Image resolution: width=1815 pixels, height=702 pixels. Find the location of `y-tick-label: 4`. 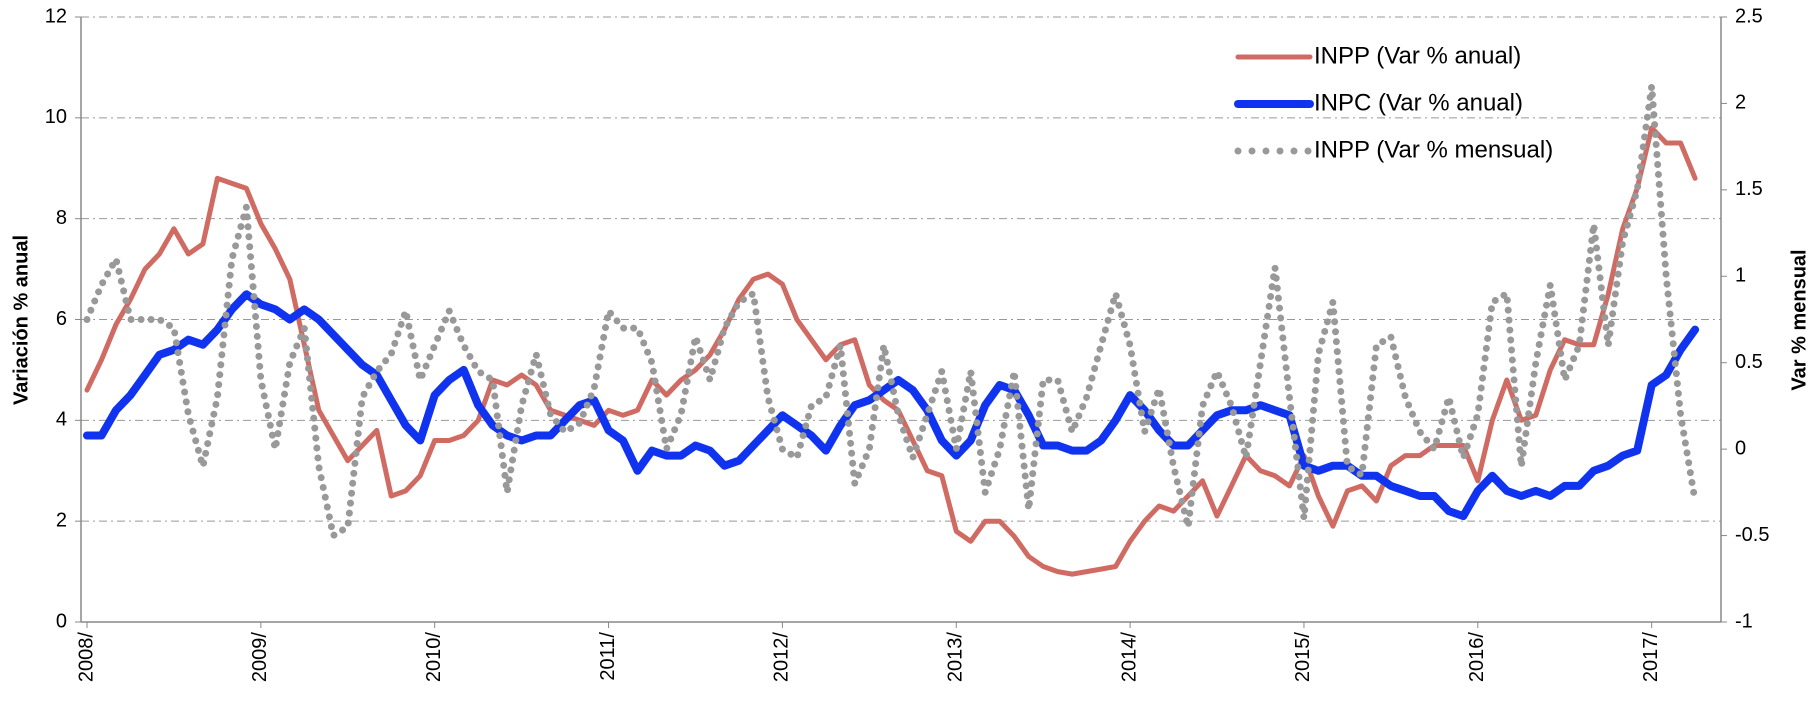

y-tick-label: 4 is located at coordinates (61, 420).